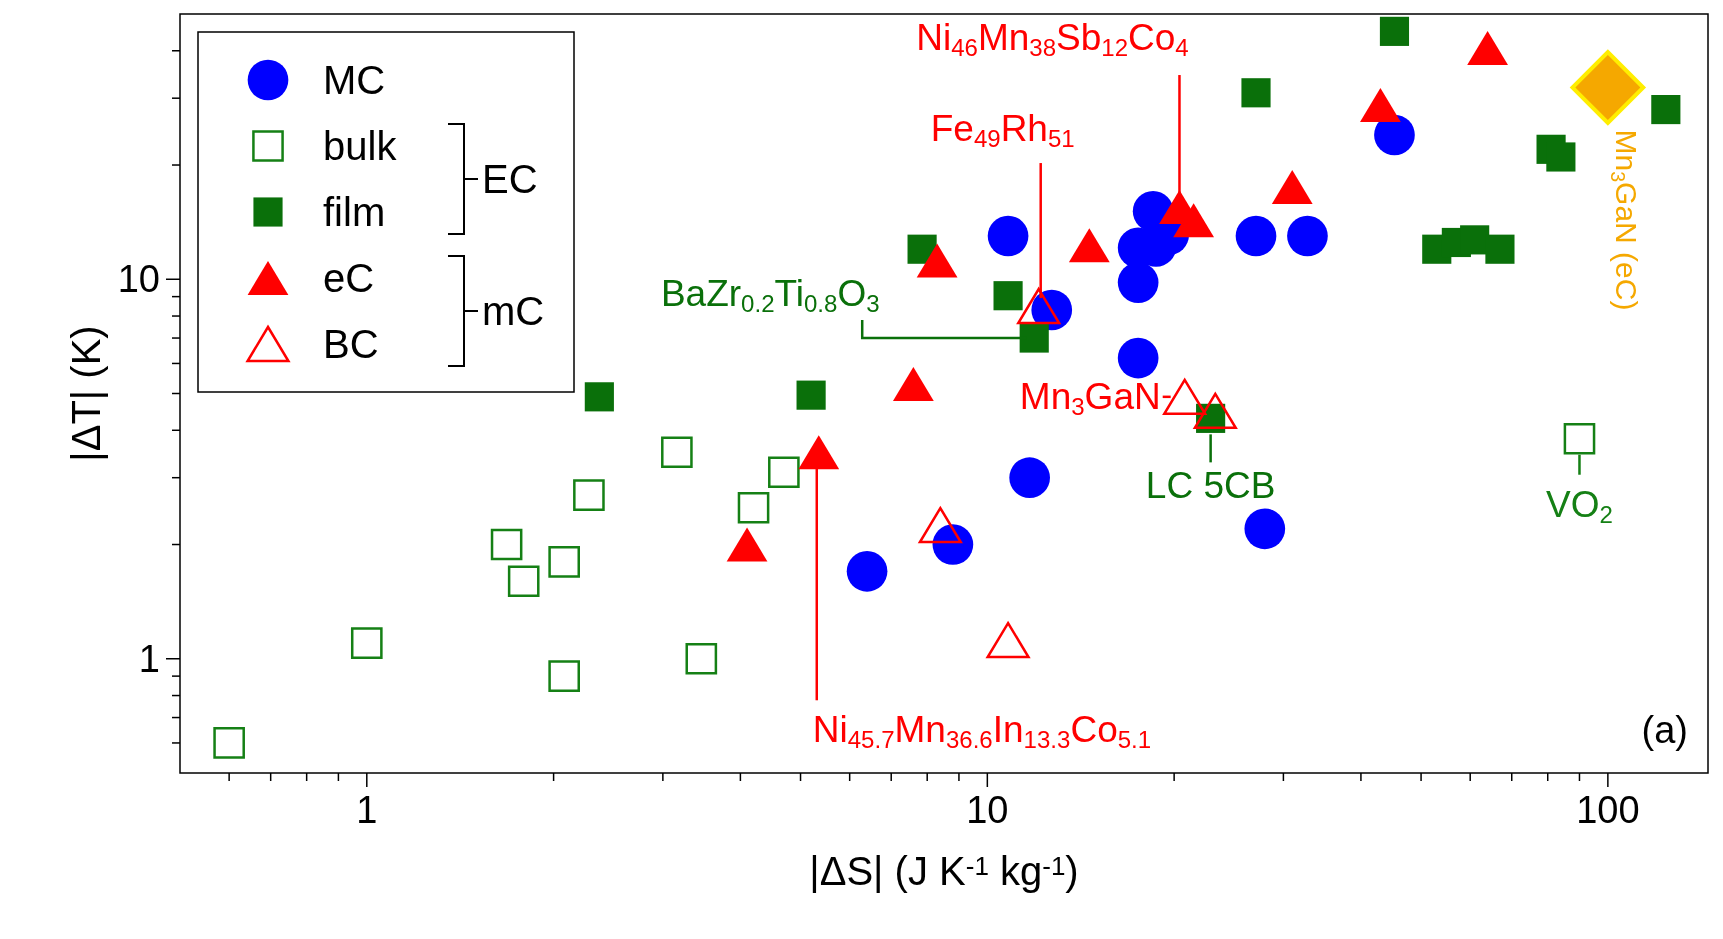 The image size is (1723, 939). Describe the element at coordinates (1608, 810) in the screenshot. I see `x-tick-label: 100` at that location.